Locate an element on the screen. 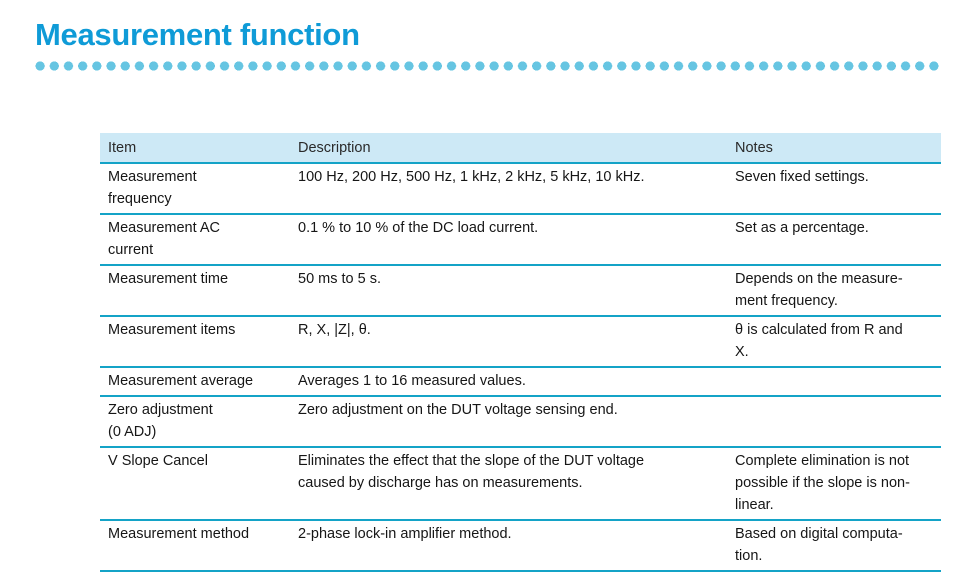 The image size is (971, 585). cell-notes: Seven fixed settings. is located at coordinates (838, 189).